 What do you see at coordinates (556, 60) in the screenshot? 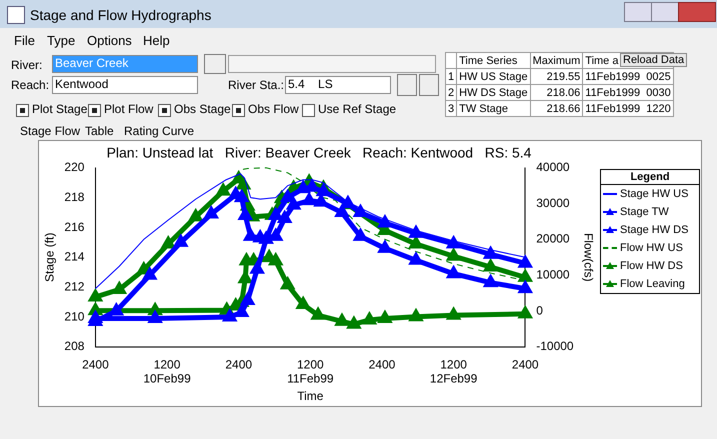
I see `text: Maximum` at bounding box center [556, 60].